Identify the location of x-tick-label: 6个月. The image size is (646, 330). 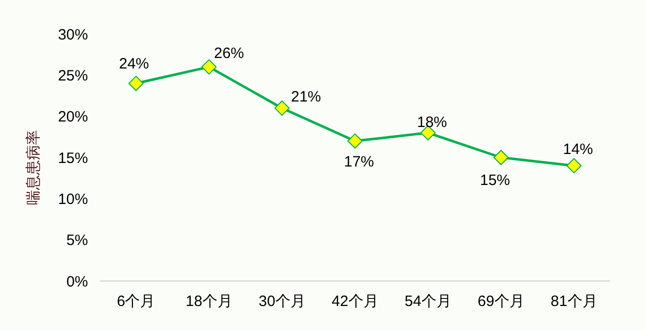
(136, 301).